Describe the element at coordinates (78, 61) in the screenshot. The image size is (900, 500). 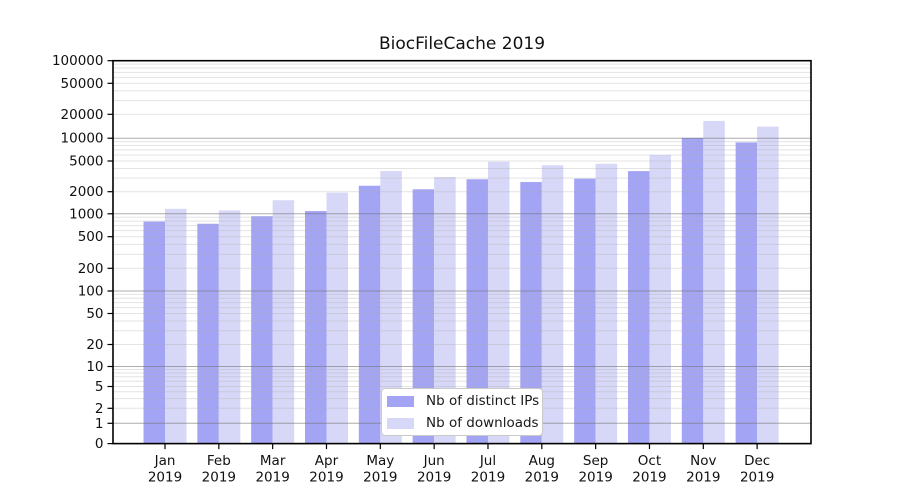
I see `y-tick-label: 100000` at that location.